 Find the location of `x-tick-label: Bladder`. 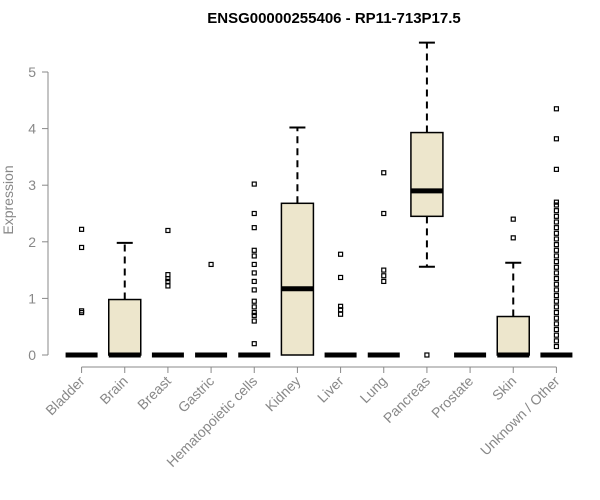

x-tick-label: Bladder is located at coordinates (65, 396).